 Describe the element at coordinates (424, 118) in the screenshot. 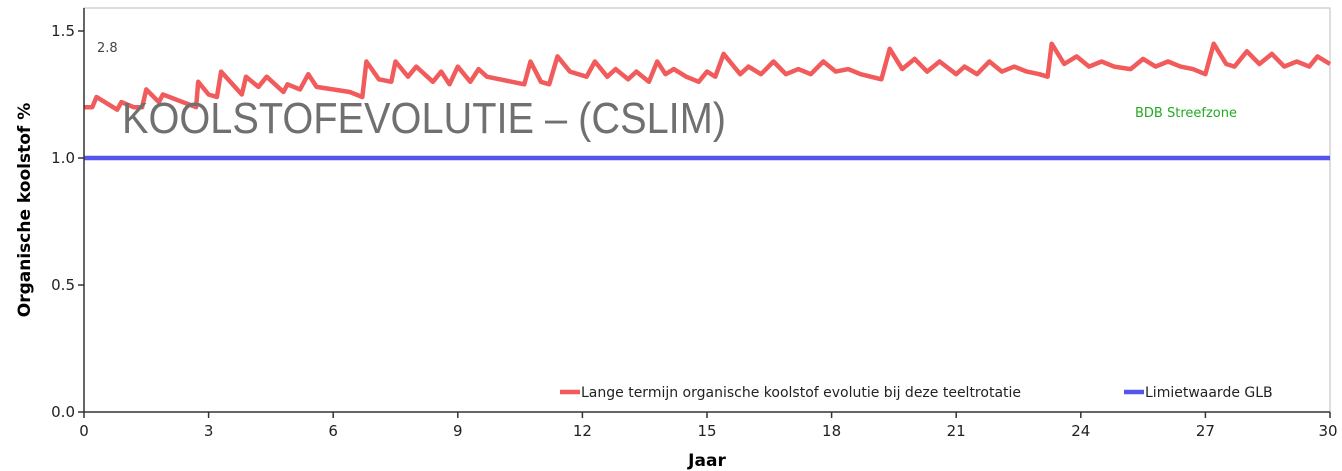

I see `chart-title: KOOLSTOFEVOLUTIE – (CSLIM)` at that location.